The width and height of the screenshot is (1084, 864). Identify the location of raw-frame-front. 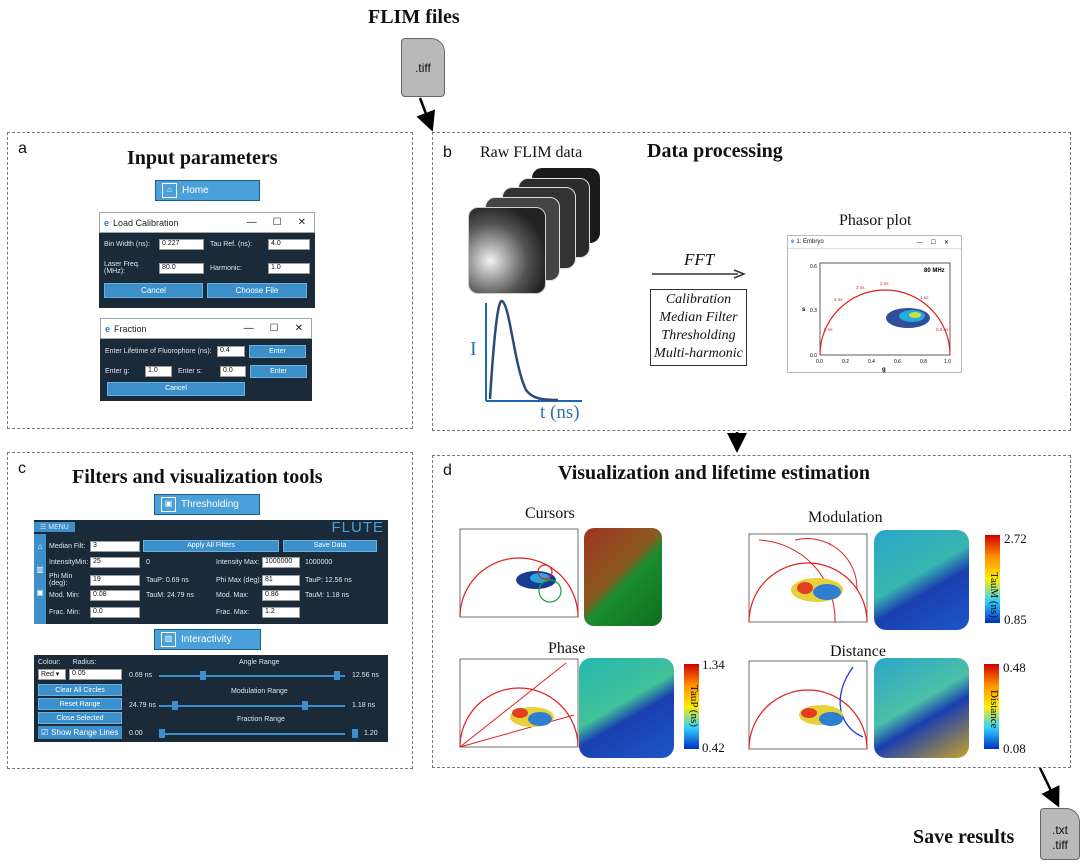
(507, 250).